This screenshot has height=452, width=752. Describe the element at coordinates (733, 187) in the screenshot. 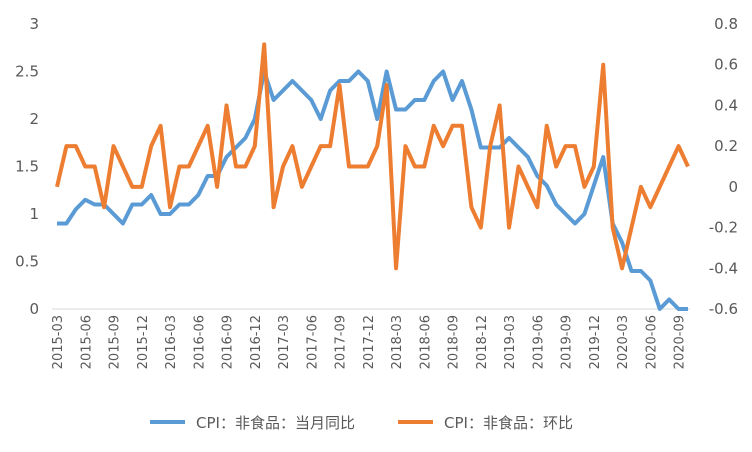

I see `right-tick-label: 0` at that location.